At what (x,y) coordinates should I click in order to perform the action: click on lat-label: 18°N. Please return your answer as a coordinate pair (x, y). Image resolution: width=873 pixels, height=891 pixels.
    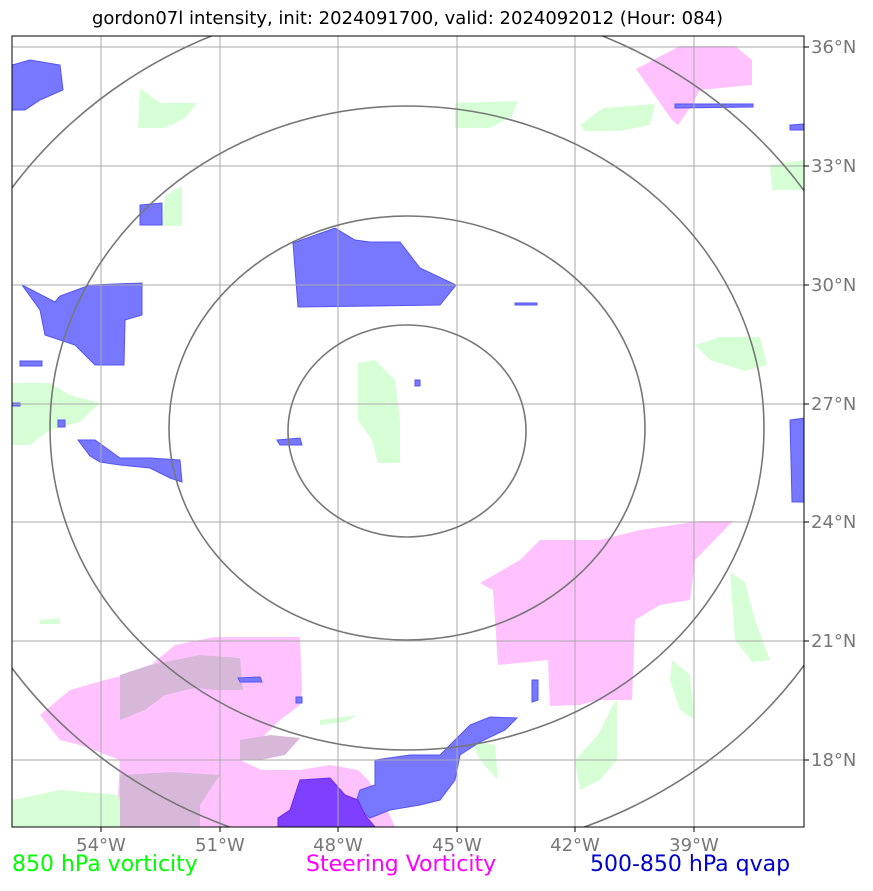
    Looking at the image, I should click on (833, 760).